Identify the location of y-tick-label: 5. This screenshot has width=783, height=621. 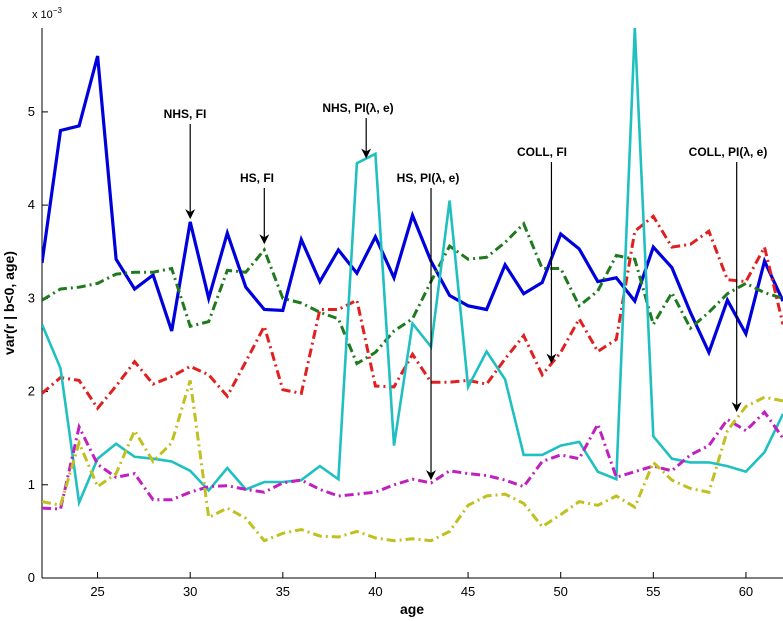
(31, 111).